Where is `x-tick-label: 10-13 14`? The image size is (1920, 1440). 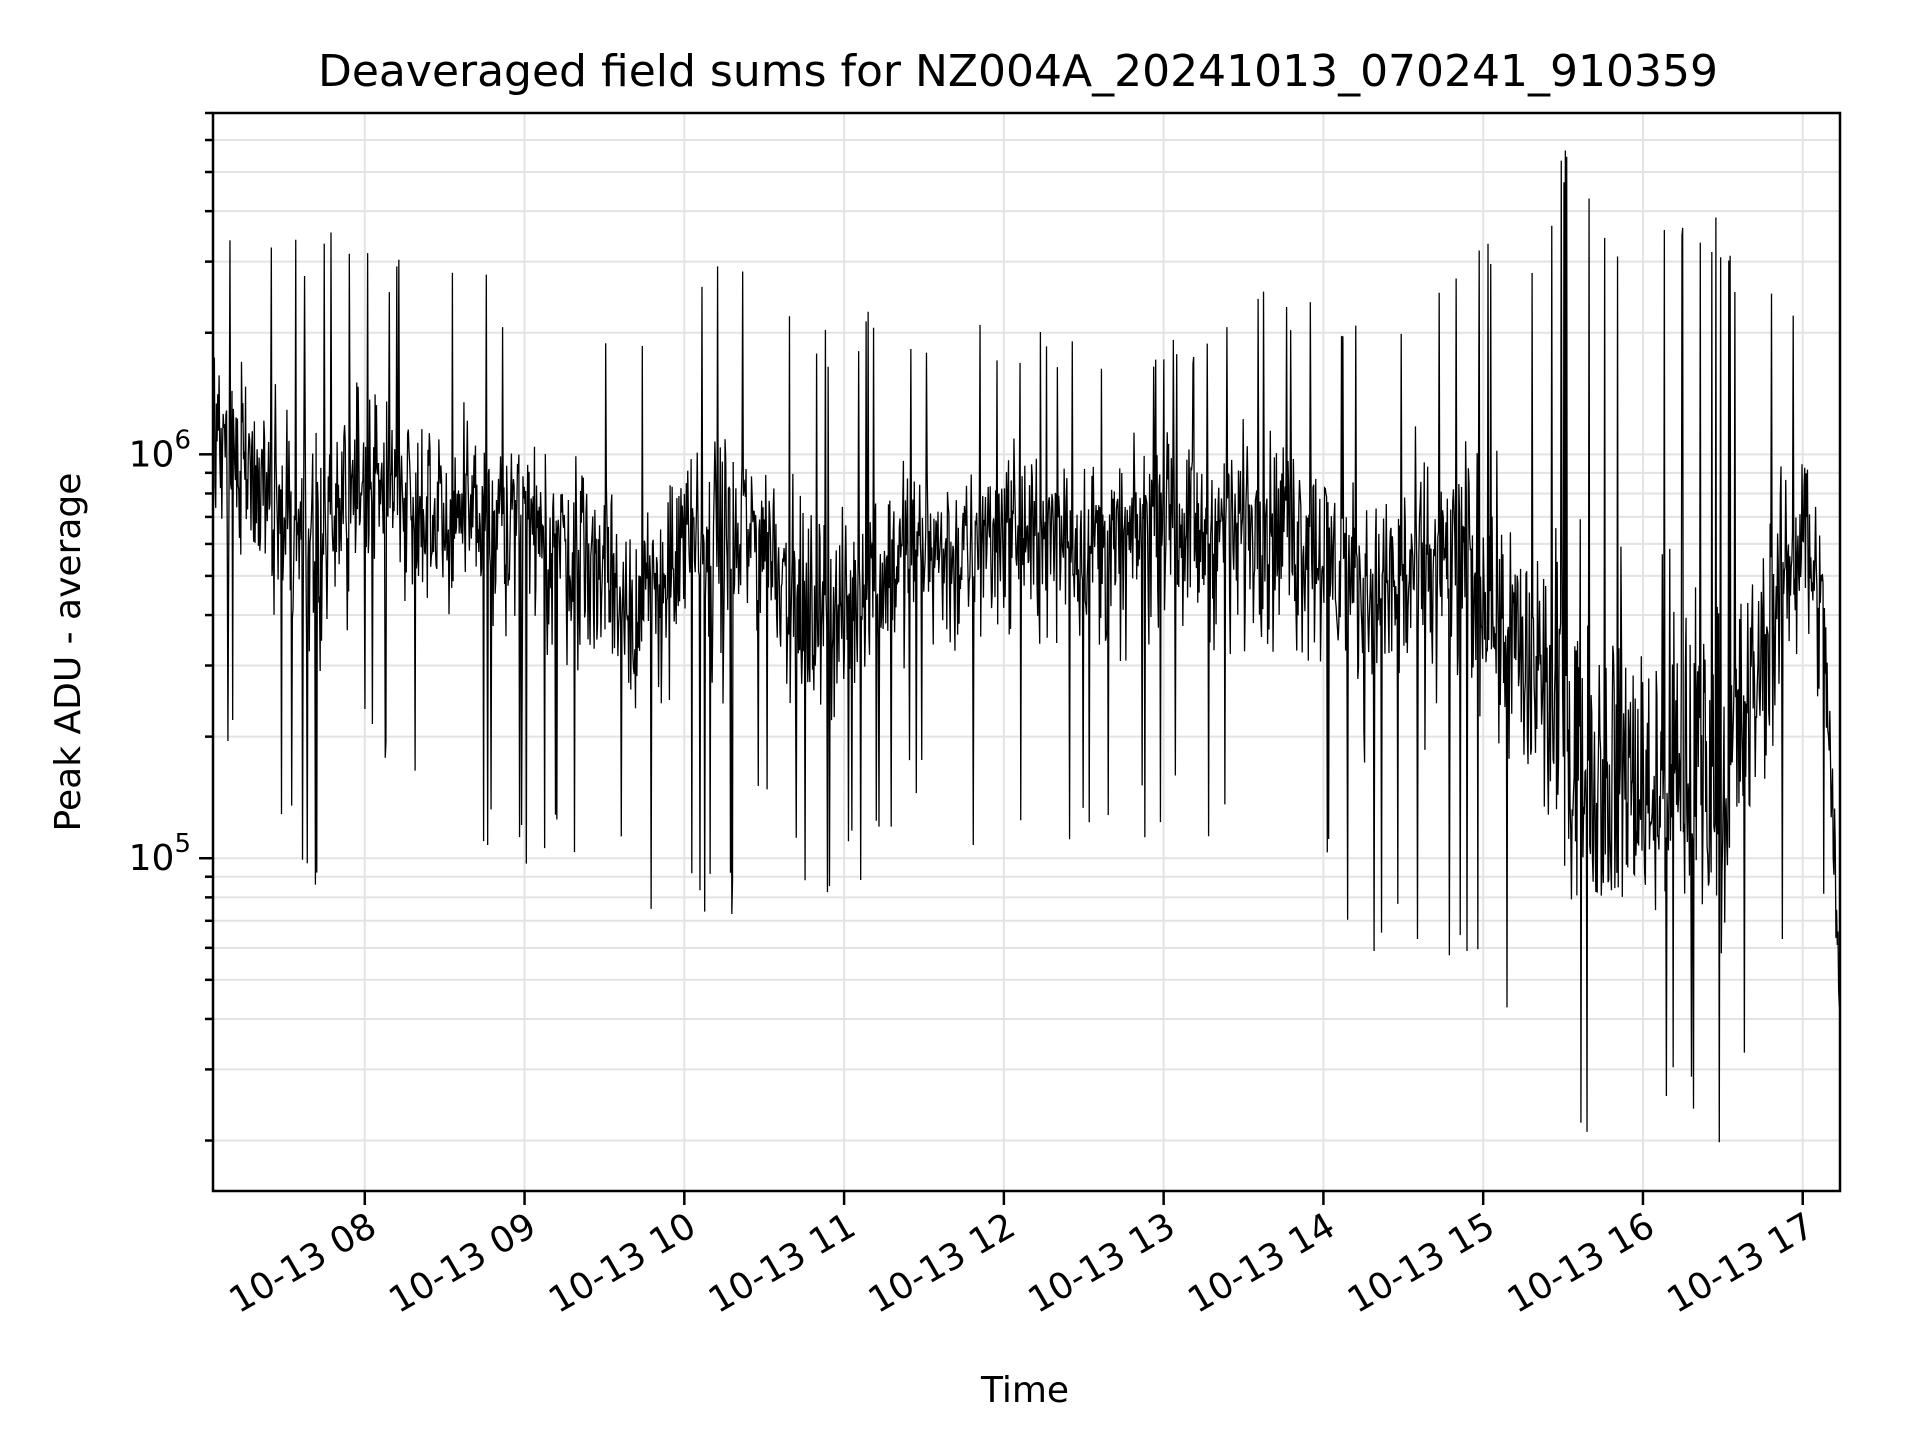 x-tick-label: 10-13 14 is located at coordinates (1261, 1263).